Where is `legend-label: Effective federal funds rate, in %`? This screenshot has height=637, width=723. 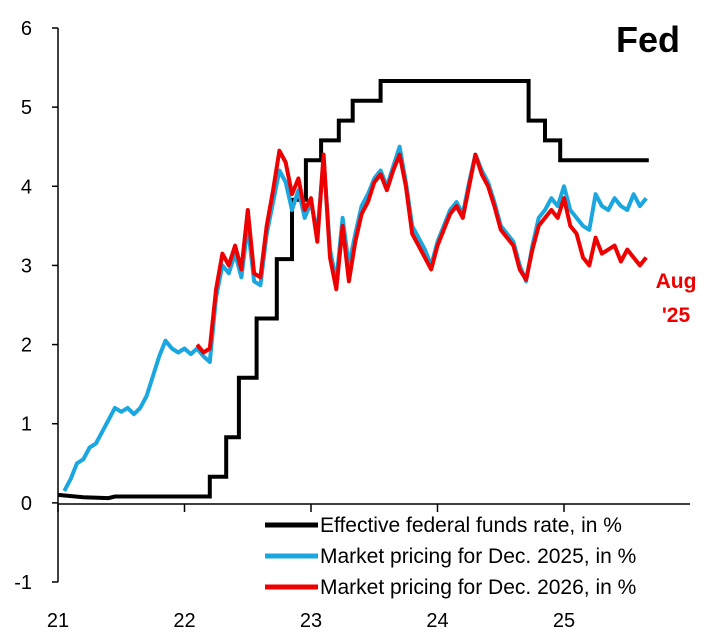 legend-label: Effective federal funds rate, in % is located at coordinates (471, 525).